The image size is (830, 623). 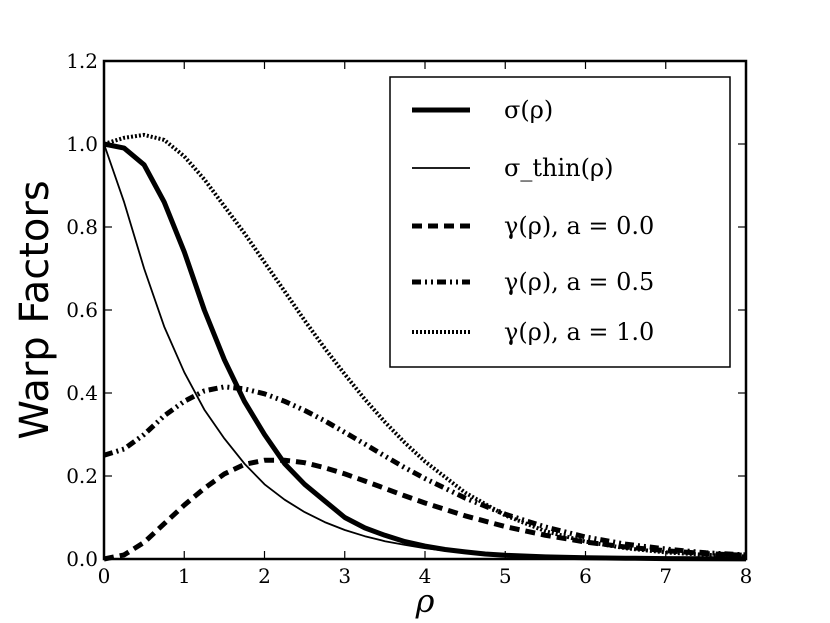 I want to click on y-tick-label: 0.6, so click(x=82, y=310).